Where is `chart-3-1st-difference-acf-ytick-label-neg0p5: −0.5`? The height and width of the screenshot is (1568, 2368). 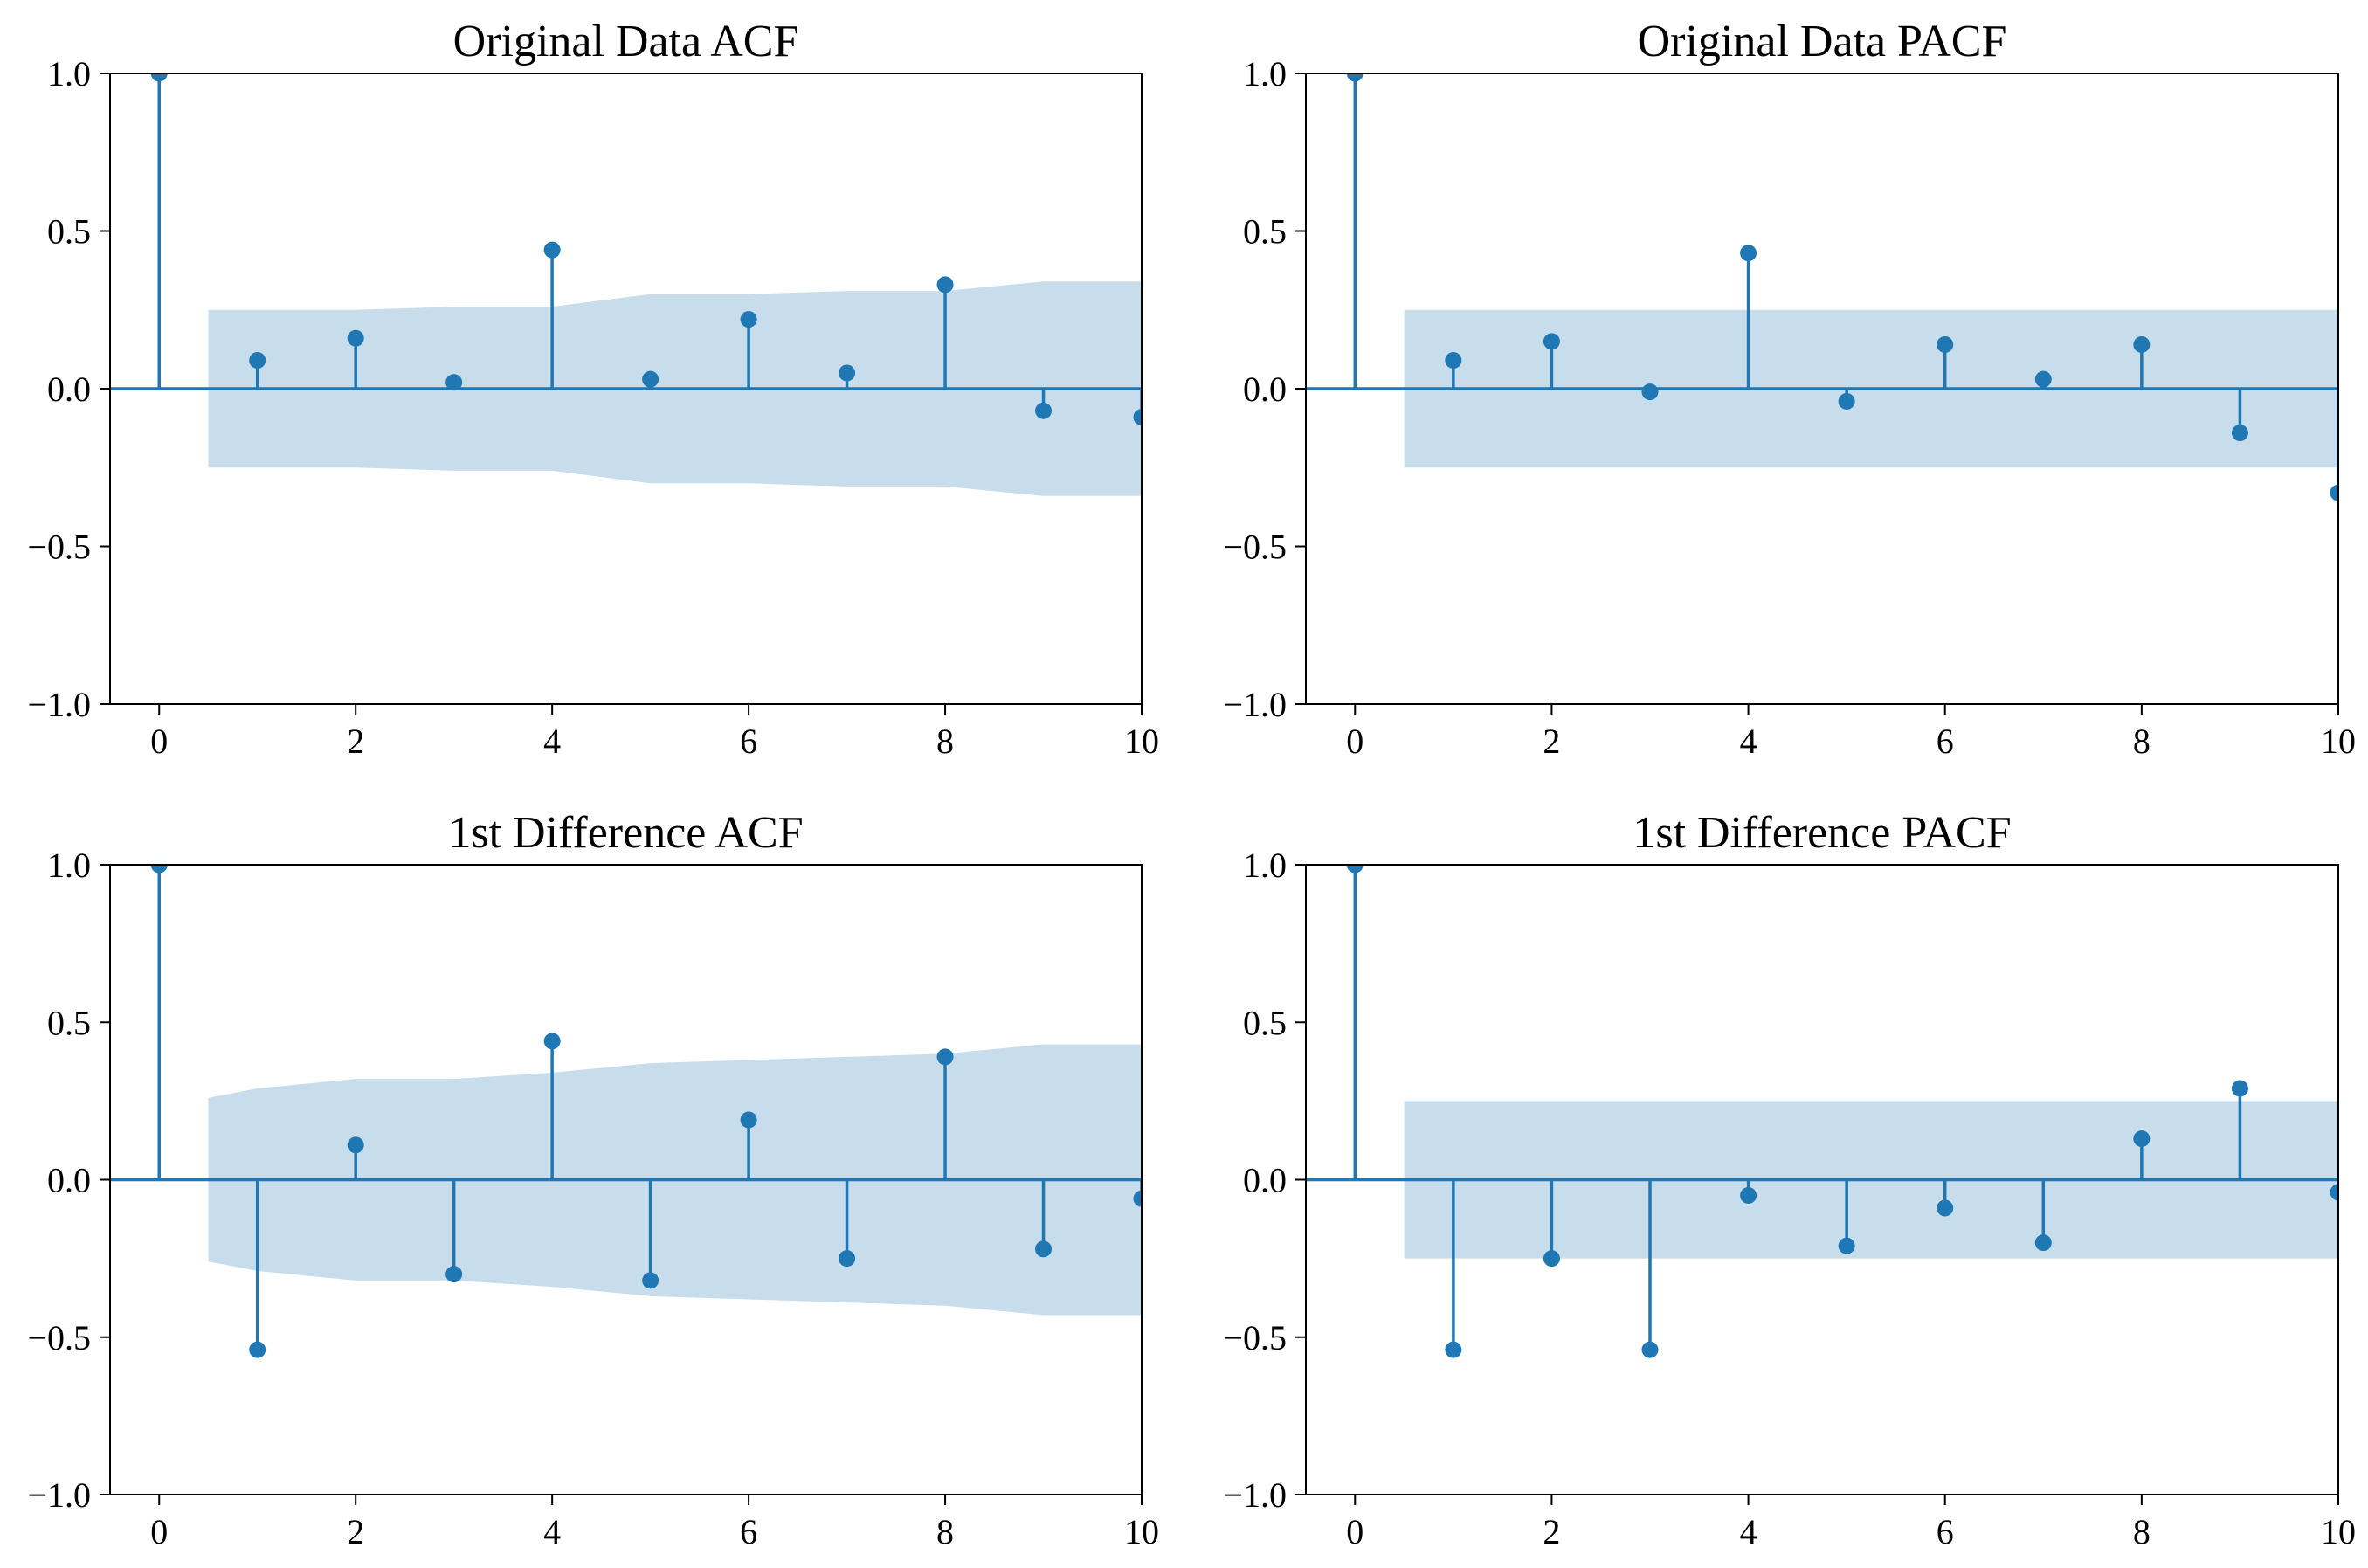
chart-3-1st-difference-acf-ytick-label-neg0p5: −0.5 is located at coordinates (59, 1337).